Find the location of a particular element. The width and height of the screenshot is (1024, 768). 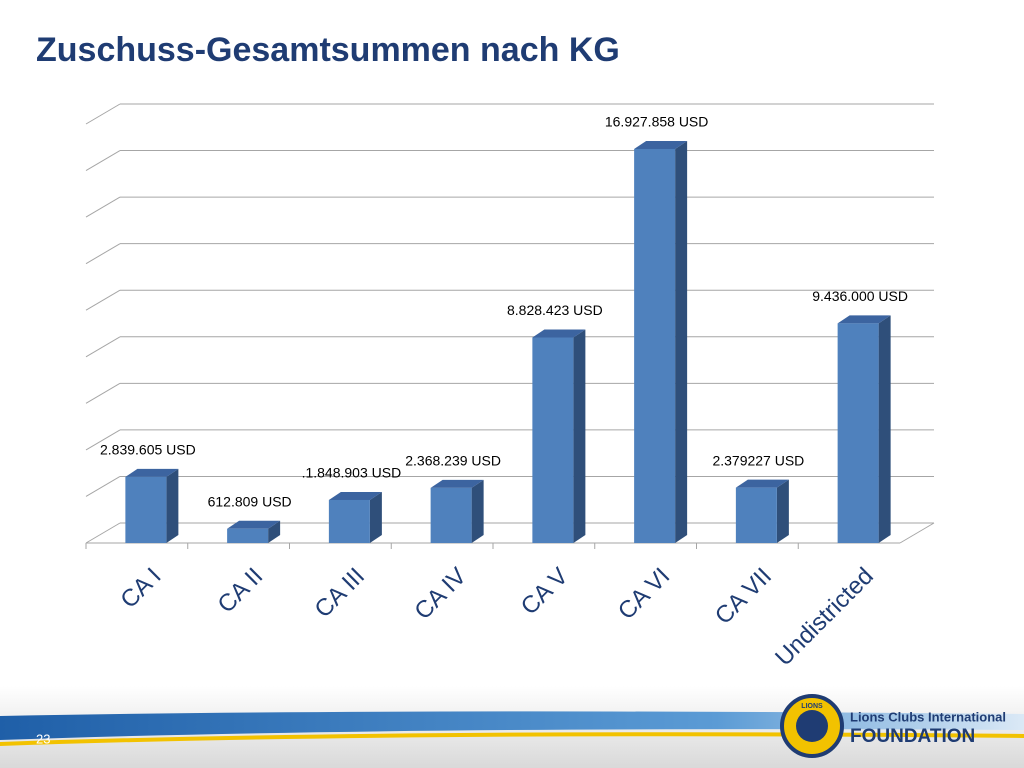

x-tick-label: Undistricted is located at coordinates (824, 617).